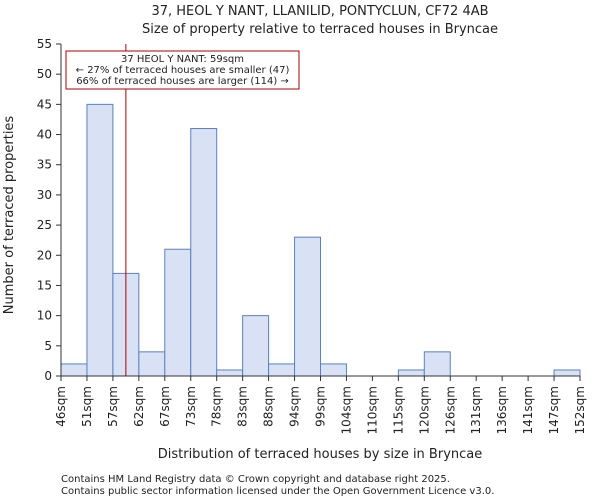 Image resolution: width=600 pixels, height=500 pixels. What do you see at coordinates (165, 406) in the screenshot?
I see `x-tick-label: 67sqm` at bounding box center [165, 406].